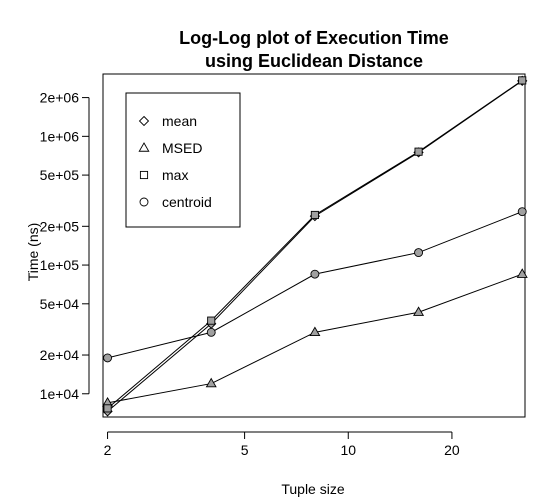  I want to click on y-tick-label: 2e+04, so click(60, 355).